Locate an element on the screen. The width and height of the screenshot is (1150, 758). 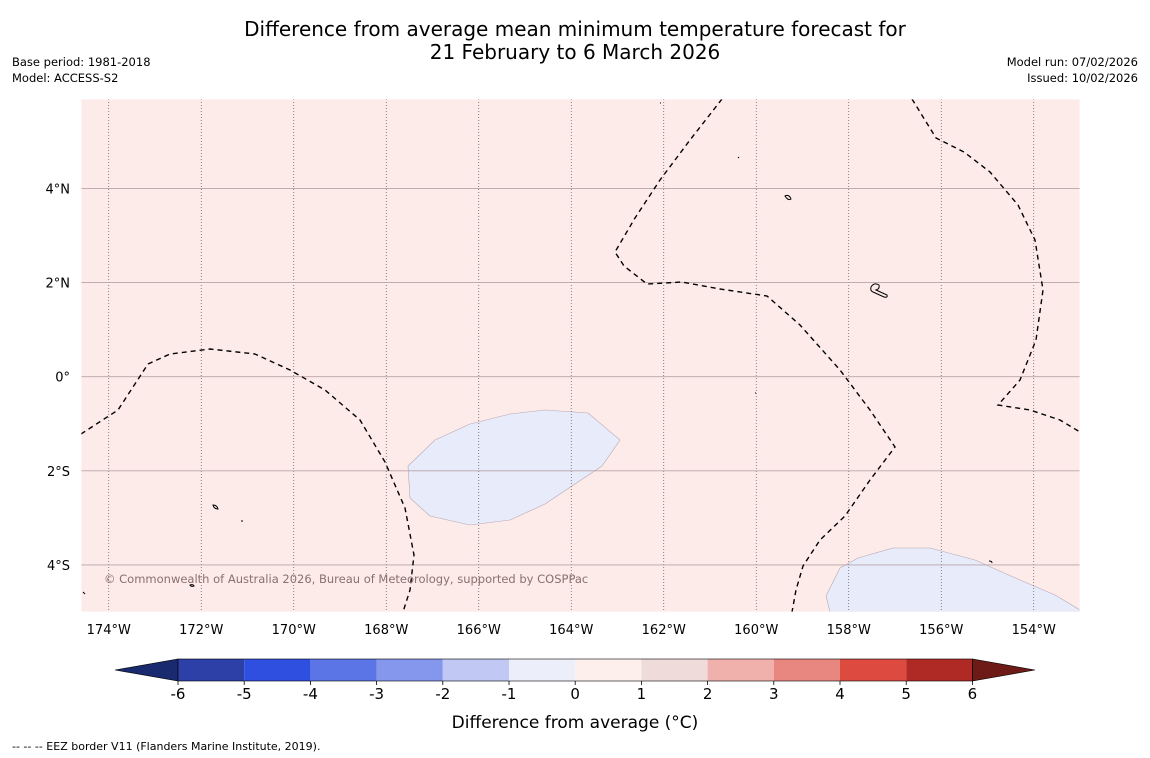
colorbar-tick-labels: -6 -5 -4 -3 -2 -1 0 1 2 3 4 5 6 is located at coordinates (574, 692).